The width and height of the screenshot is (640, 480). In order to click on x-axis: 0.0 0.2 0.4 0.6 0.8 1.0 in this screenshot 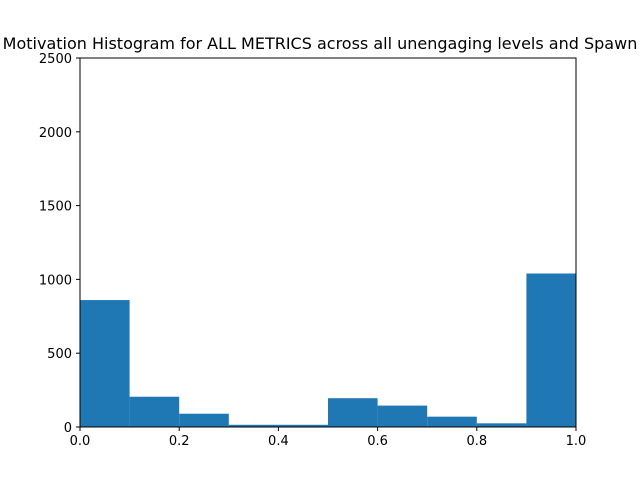, I will do `click(328, 438)`.